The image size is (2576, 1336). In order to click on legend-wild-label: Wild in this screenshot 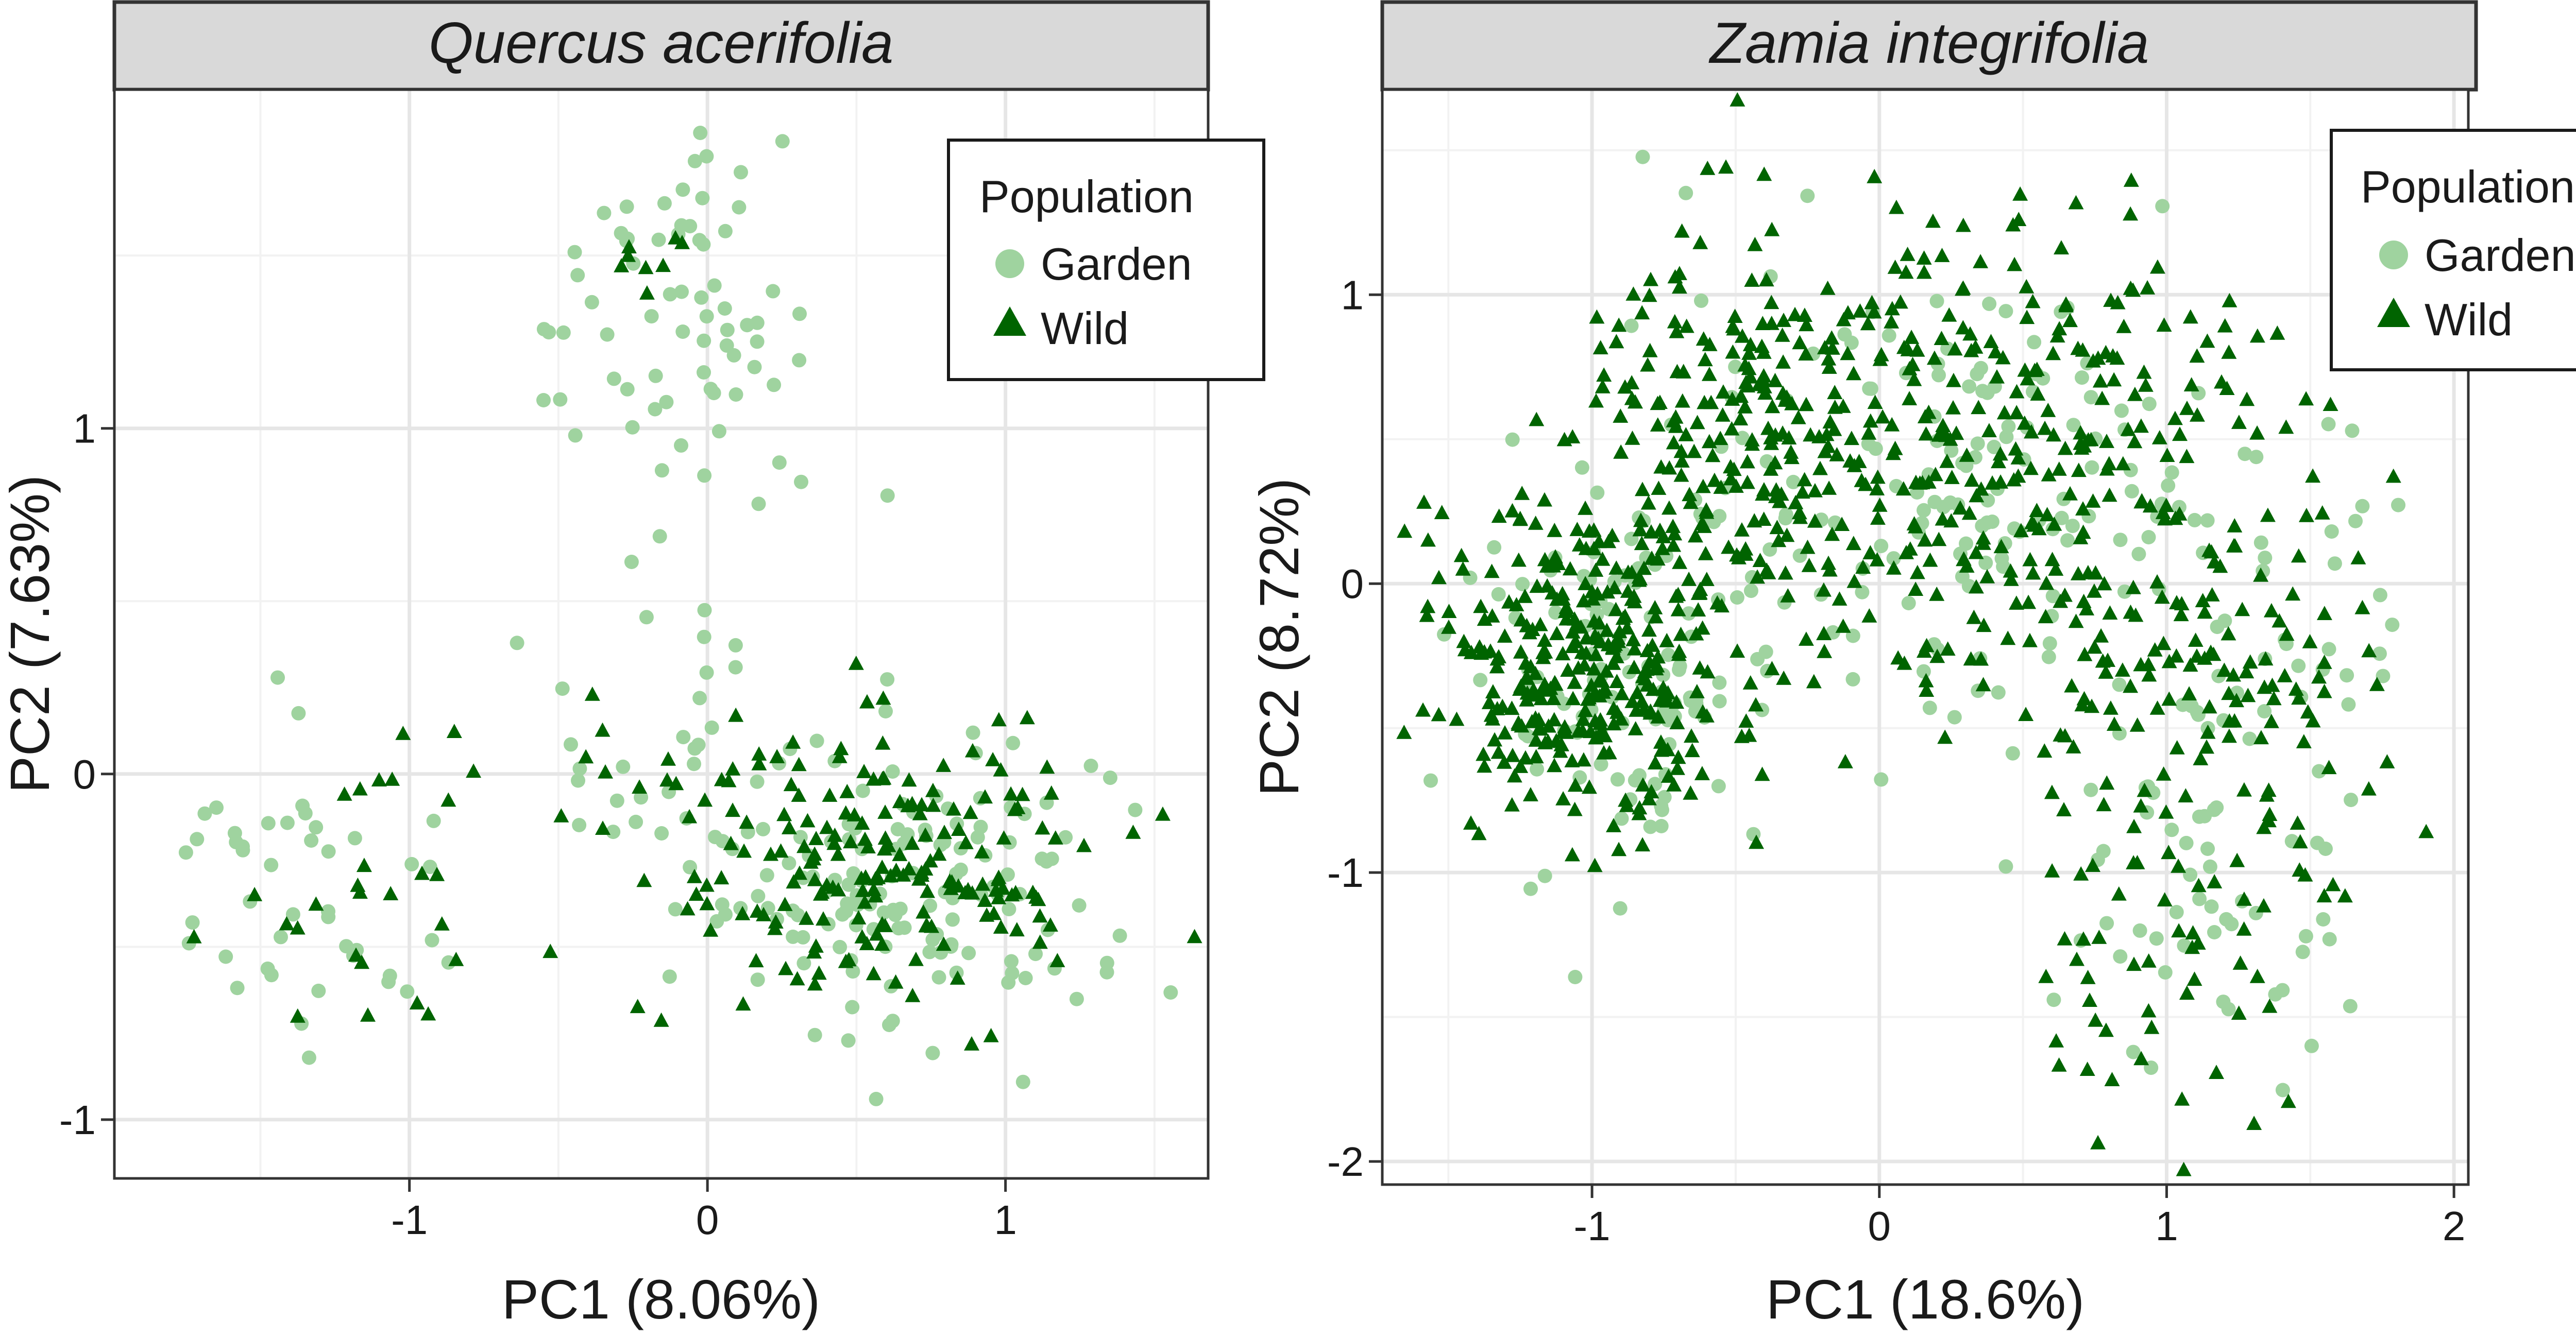, I will do `click(1085, 328)`.